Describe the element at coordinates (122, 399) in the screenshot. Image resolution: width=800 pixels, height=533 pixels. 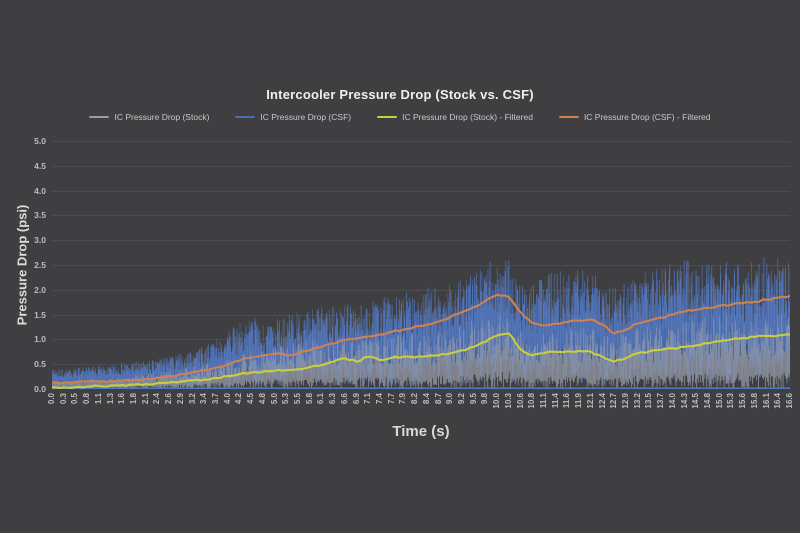
I see `x-tick-label: 1.6` at that location.